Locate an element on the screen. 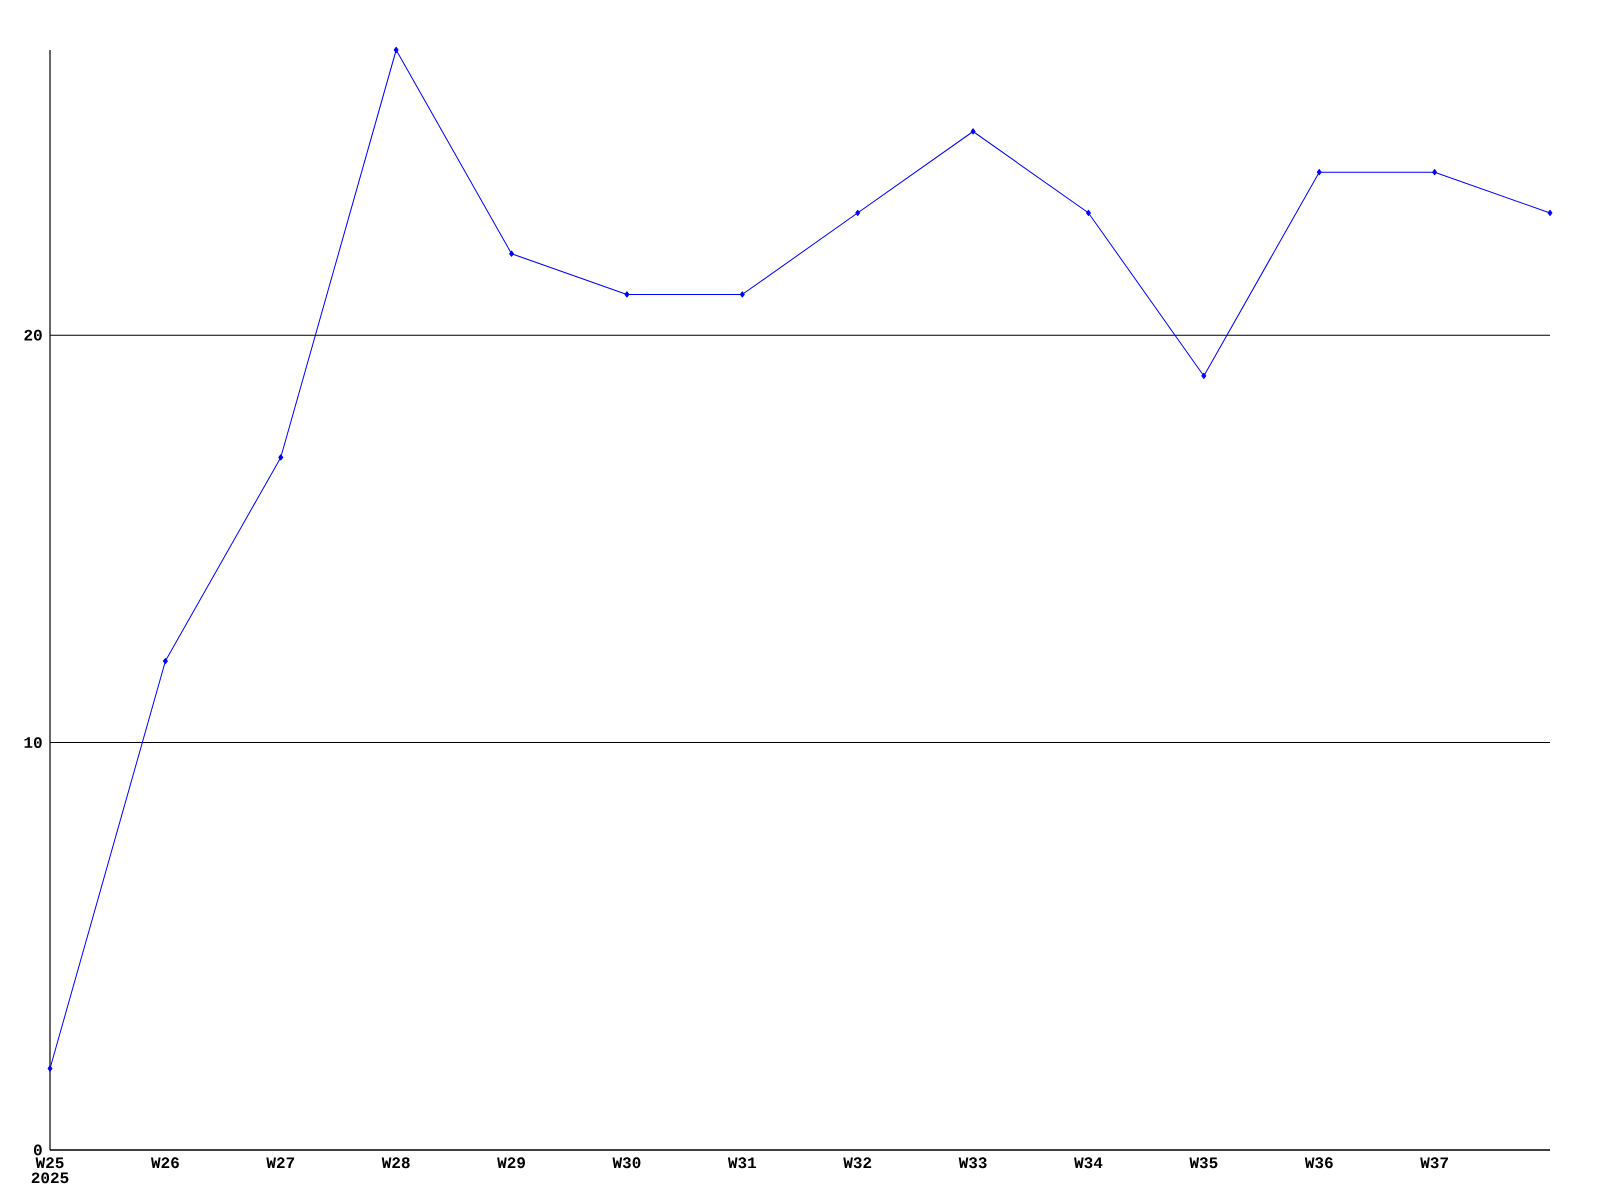 This screenshot has width=1600, height=1200. y-tick-label: 10 is located at coordinates (33, 743).